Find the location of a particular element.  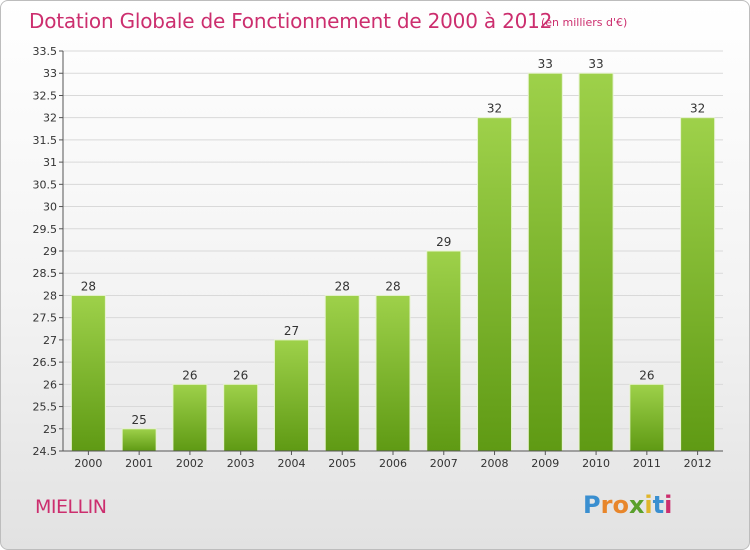

bar-2002 is located at coordinates (190, 417).